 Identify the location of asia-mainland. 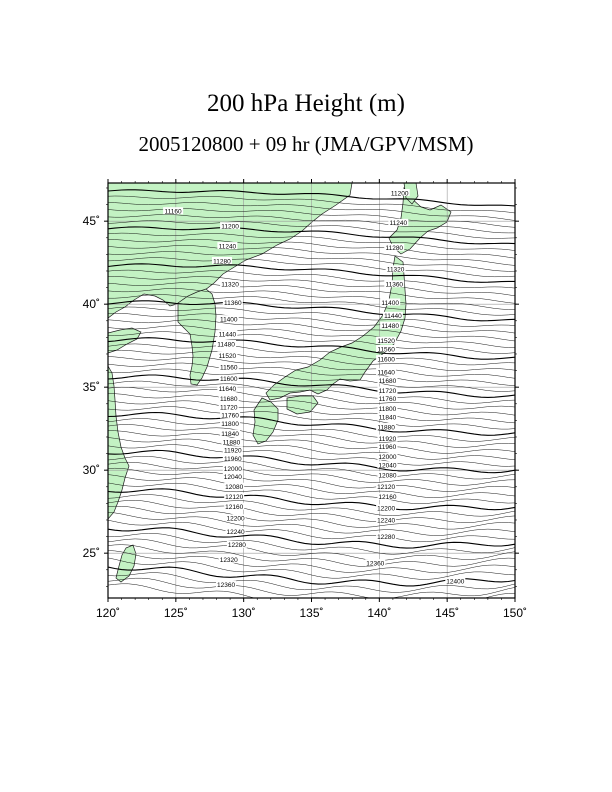
(230, 251).